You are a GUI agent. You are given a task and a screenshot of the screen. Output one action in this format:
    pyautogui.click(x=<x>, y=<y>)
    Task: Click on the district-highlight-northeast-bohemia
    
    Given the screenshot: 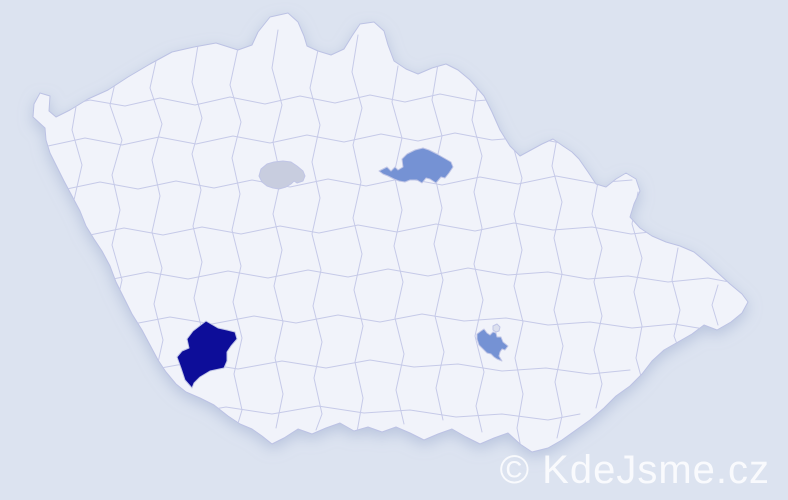 What is the action you would take?
    pyautogui.click(x=416, y=165)
    